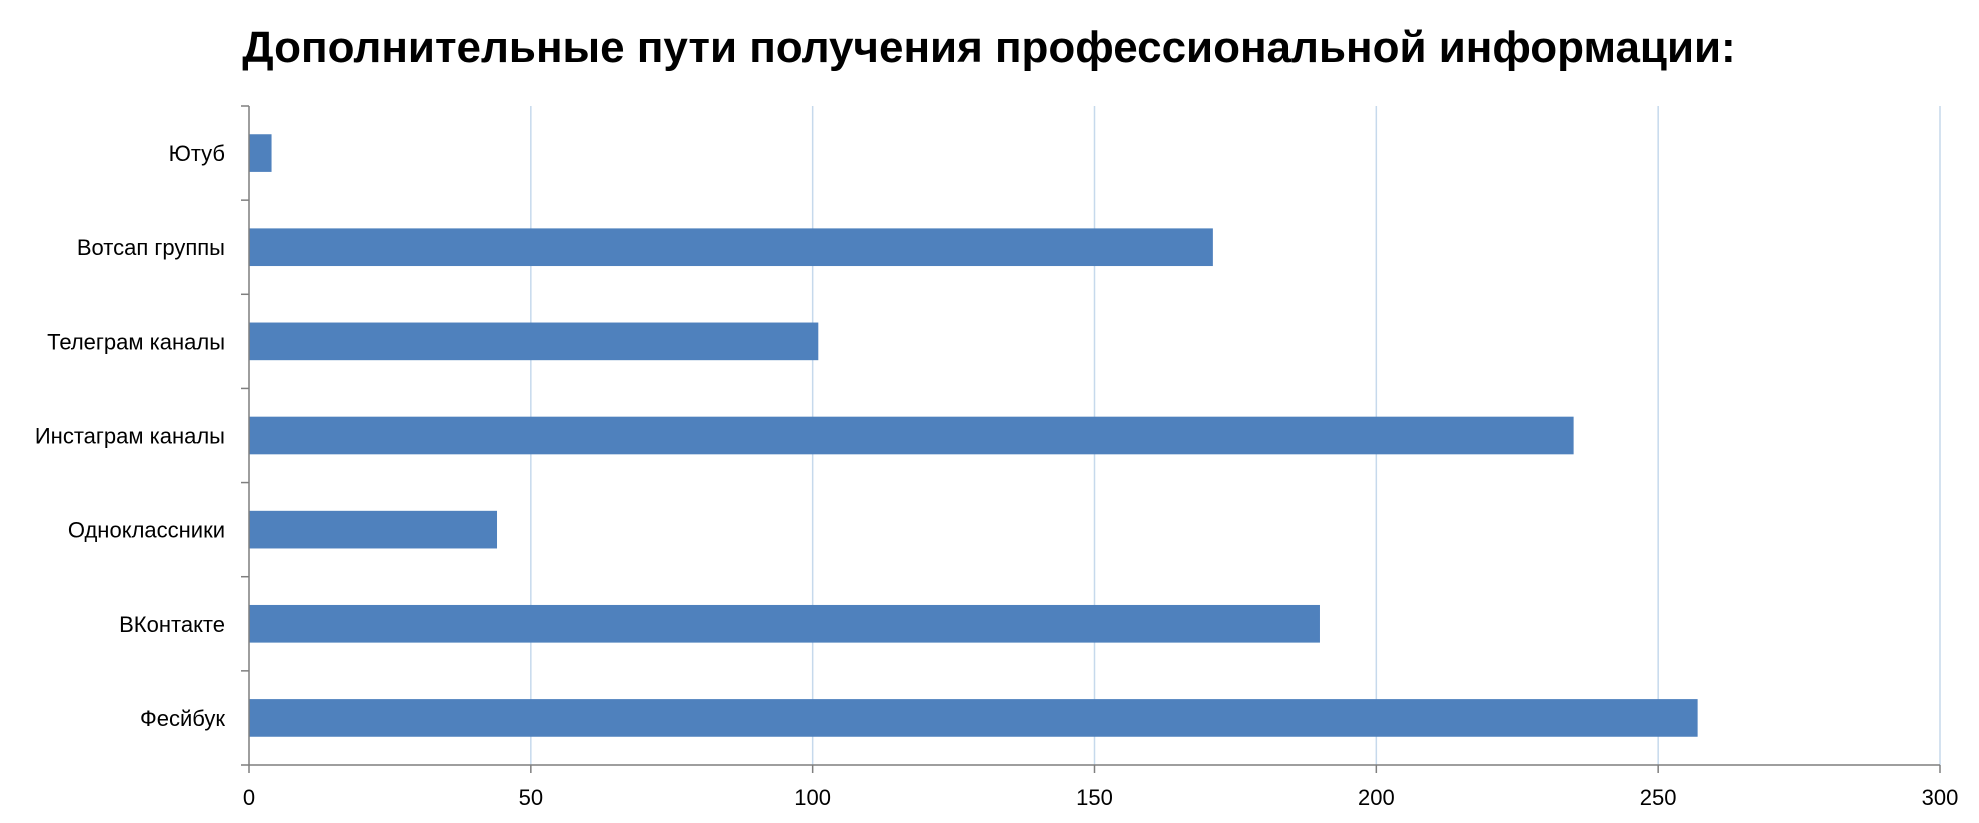 The image size is (1979, 823). What do you see at coordinates (249, 797) in the screenshot?
I see `x-tick-label: 0` at bounding box center [249, 797].